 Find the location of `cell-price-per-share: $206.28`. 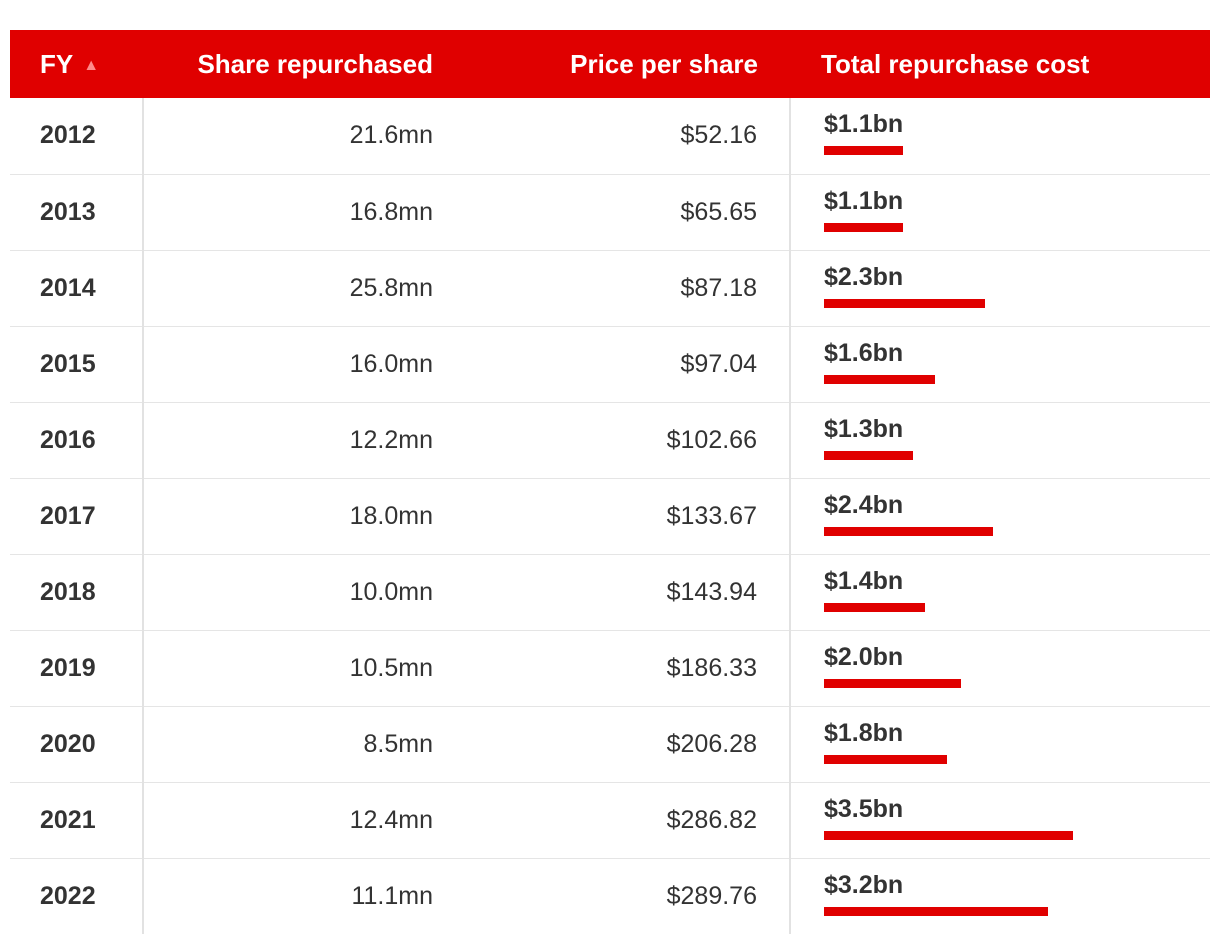

cell-price-per-share: $206.28 is located at coordinates (617, 744).